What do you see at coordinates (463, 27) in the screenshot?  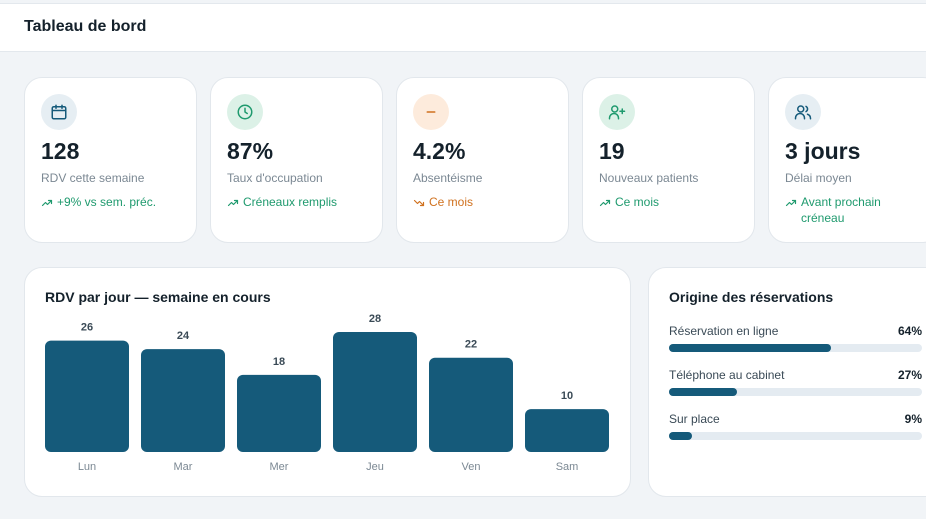 I see `top-bar: Tableau de bord` at bounding box center [463, 27].